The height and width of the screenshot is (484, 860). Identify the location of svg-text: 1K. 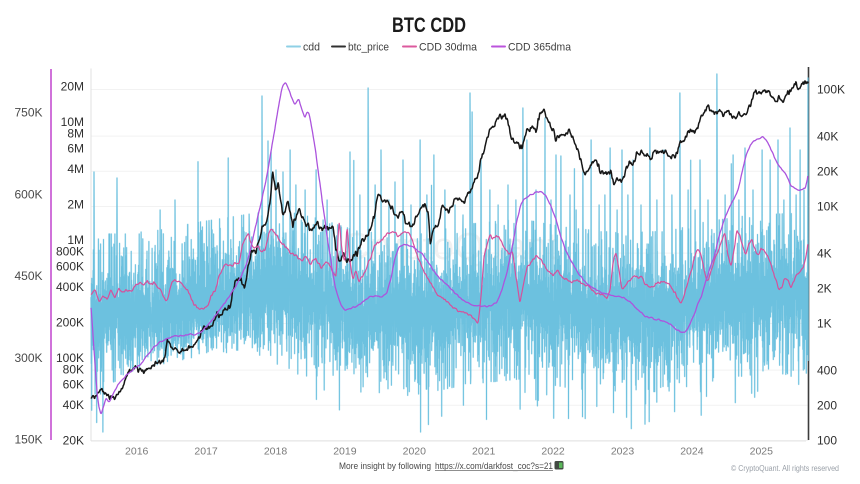
(824, 324).